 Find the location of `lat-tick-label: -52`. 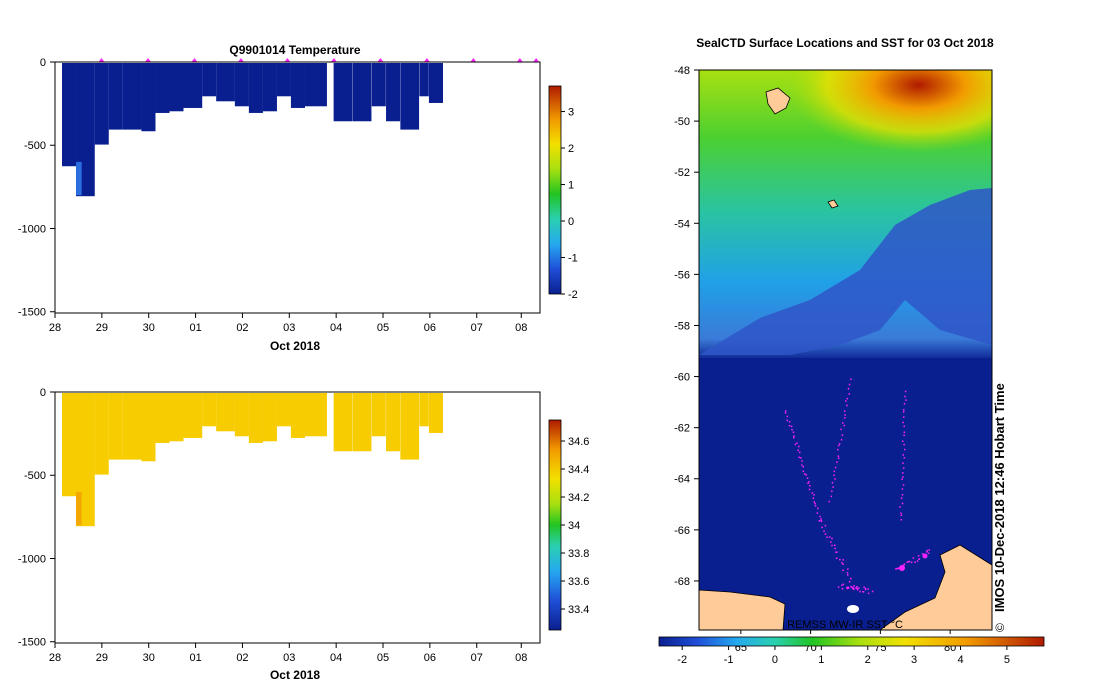

lat-tick-label: -52 is located at coordinates (682, 173).